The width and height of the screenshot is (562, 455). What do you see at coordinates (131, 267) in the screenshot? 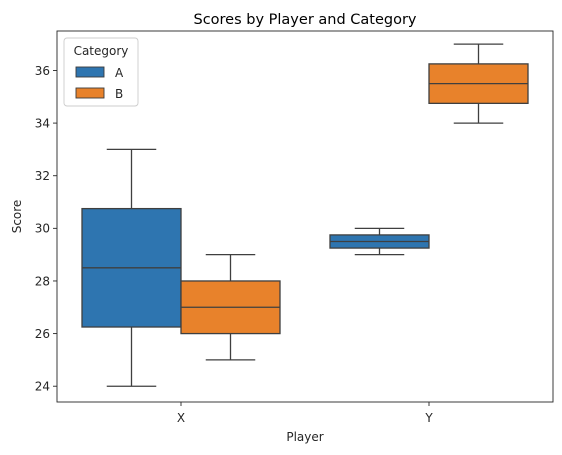
I see `box-a-x` at bounding box center [131, 267].